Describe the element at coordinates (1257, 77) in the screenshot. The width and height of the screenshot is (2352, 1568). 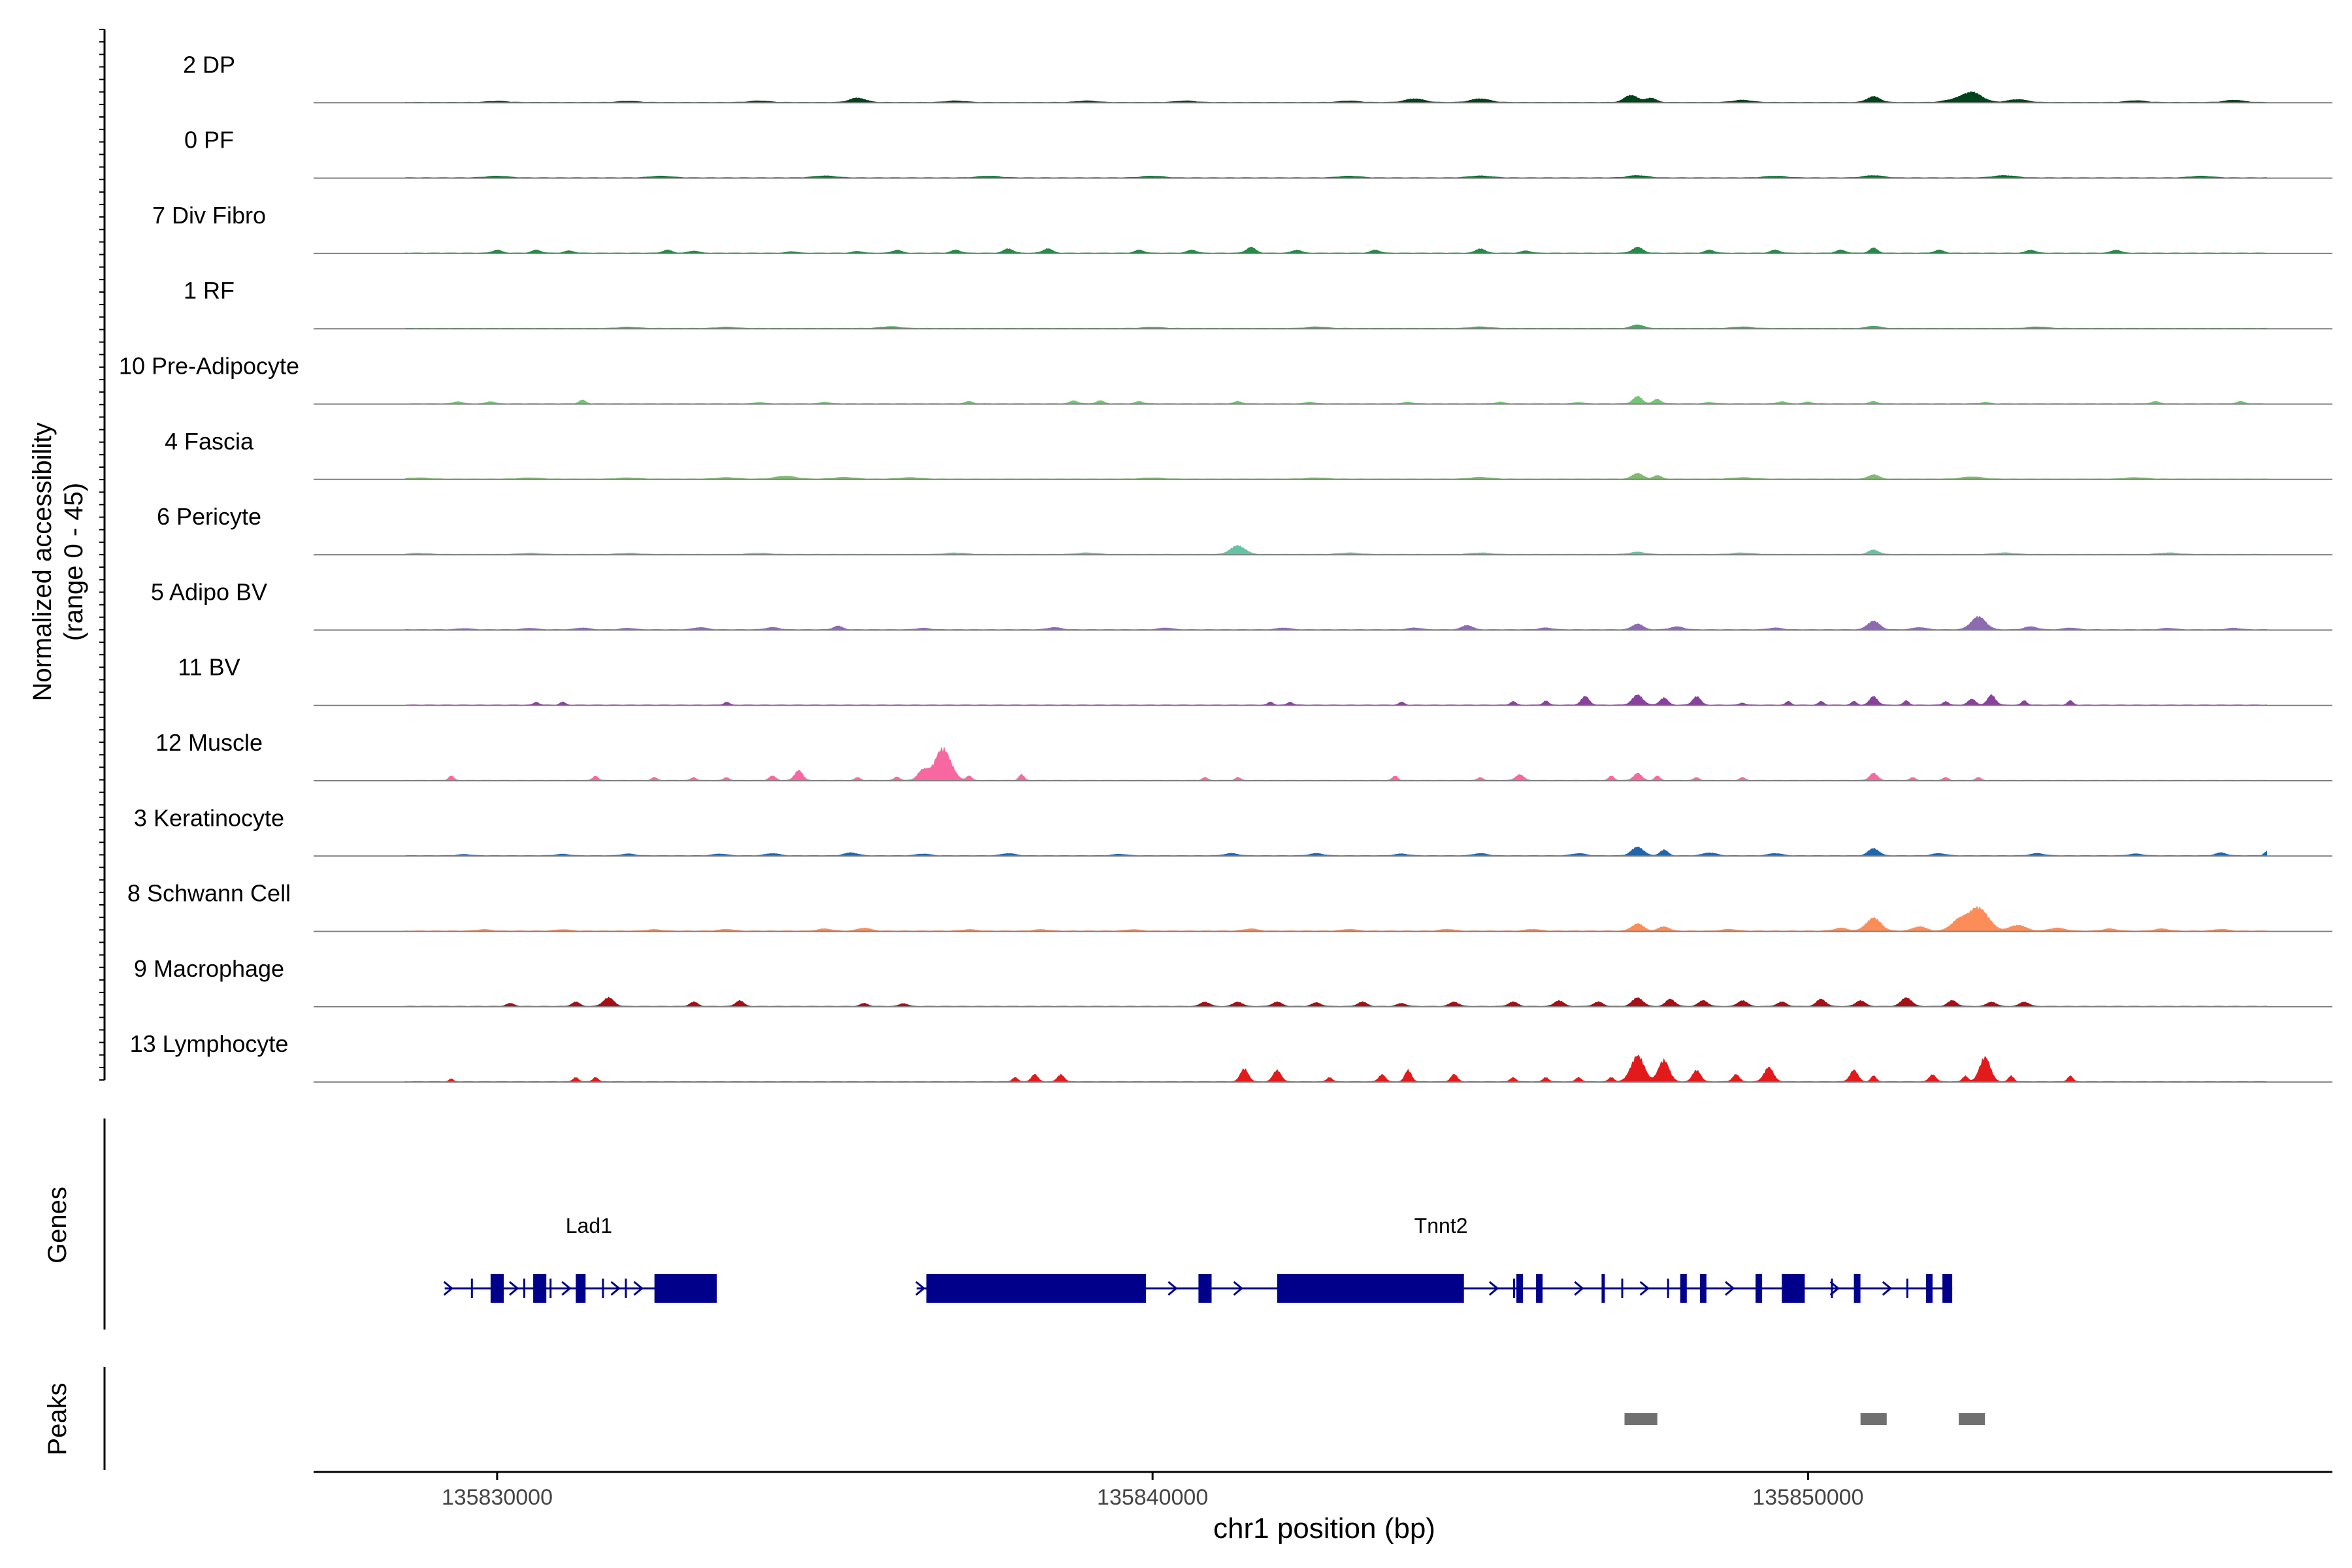
I see `track-2-dp: 2 DP` at that location.